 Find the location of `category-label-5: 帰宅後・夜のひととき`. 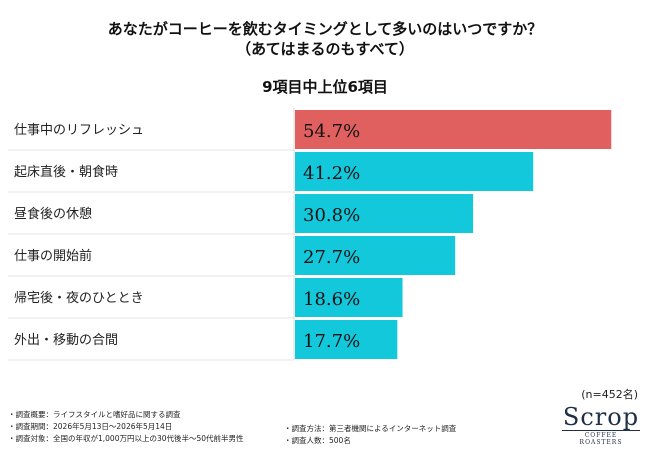

category-label-5: 帰宅後・夜のひととき is located at coordinates (79, 298).